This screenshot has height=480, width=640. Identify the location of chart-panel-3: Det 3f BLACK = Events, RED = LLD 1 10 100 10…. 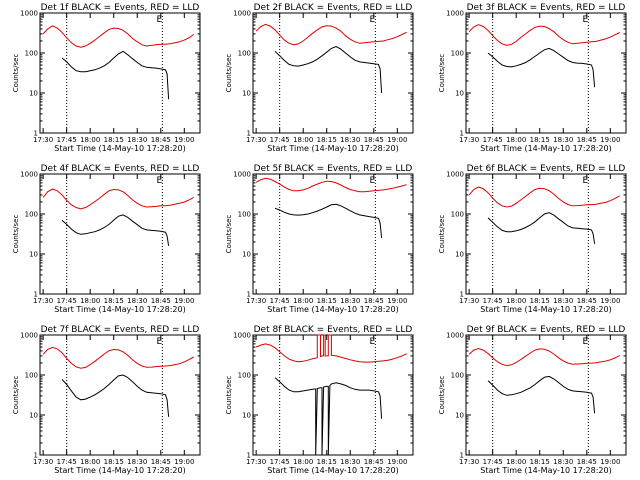
(532, 78).